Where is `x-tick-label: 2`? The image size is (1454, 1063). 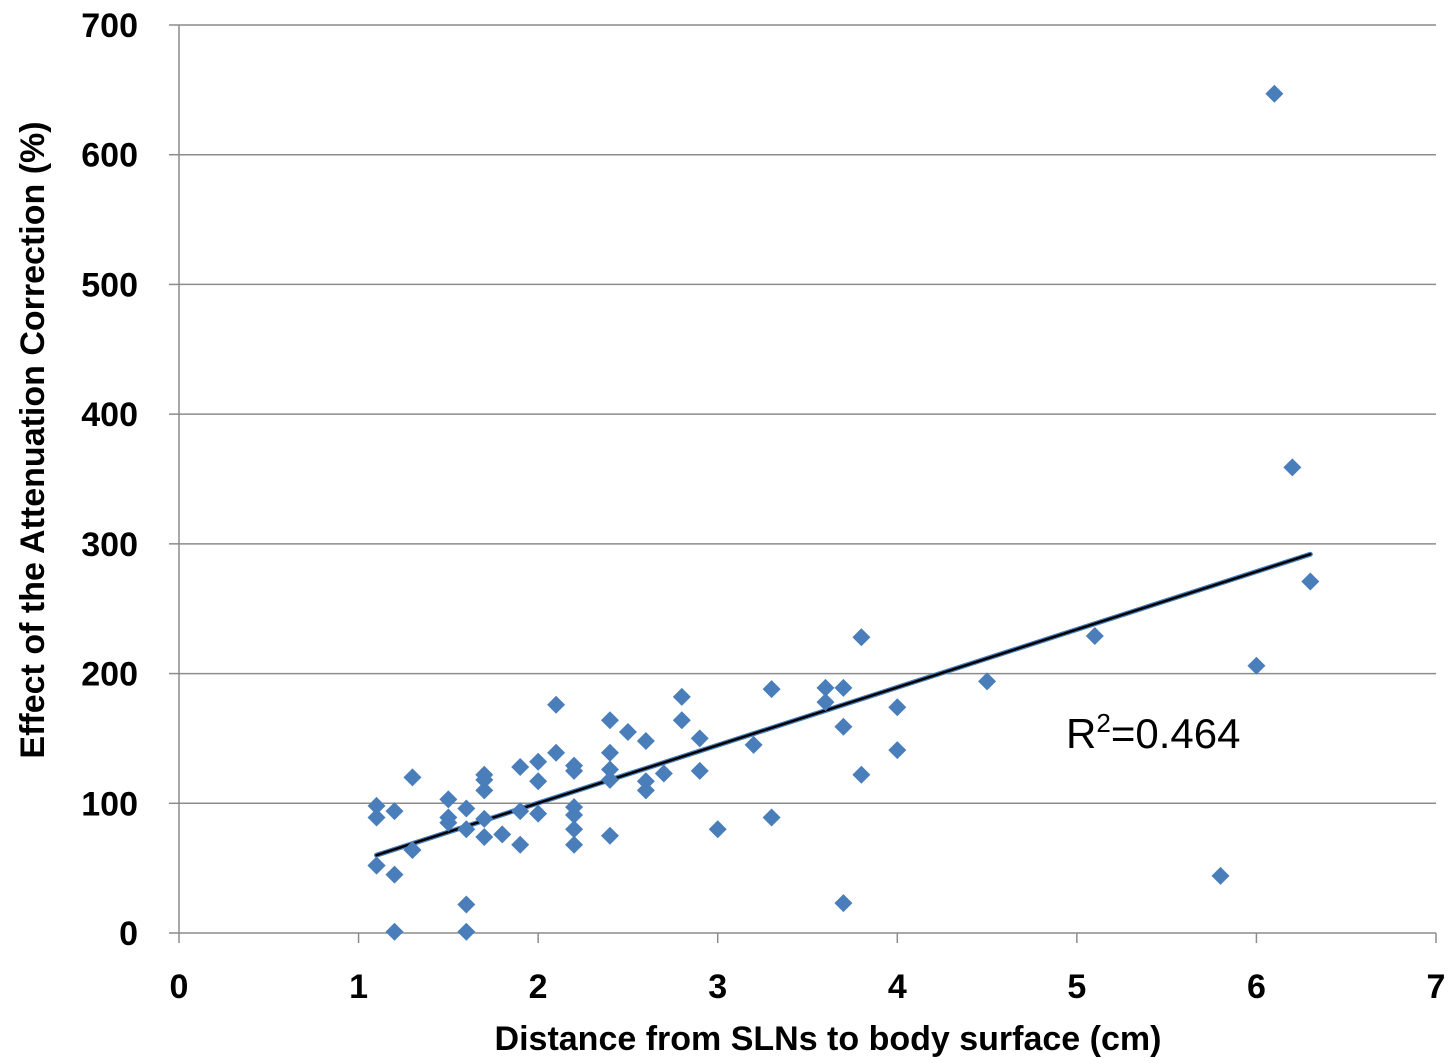 x-tick-label: 2 is located at coordinates (538, 987).